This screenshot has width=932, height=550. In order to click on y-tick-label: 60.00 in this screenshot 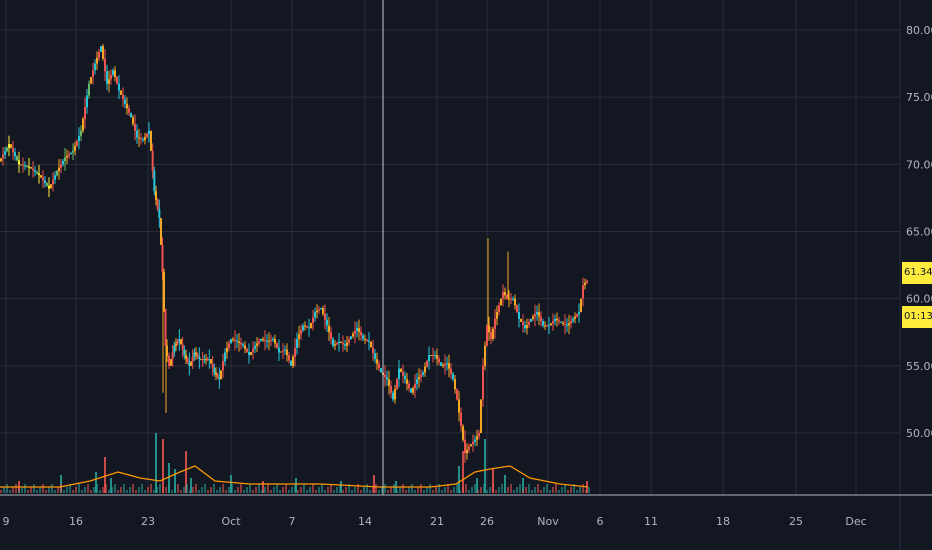, I will do `click(919, 299)`.